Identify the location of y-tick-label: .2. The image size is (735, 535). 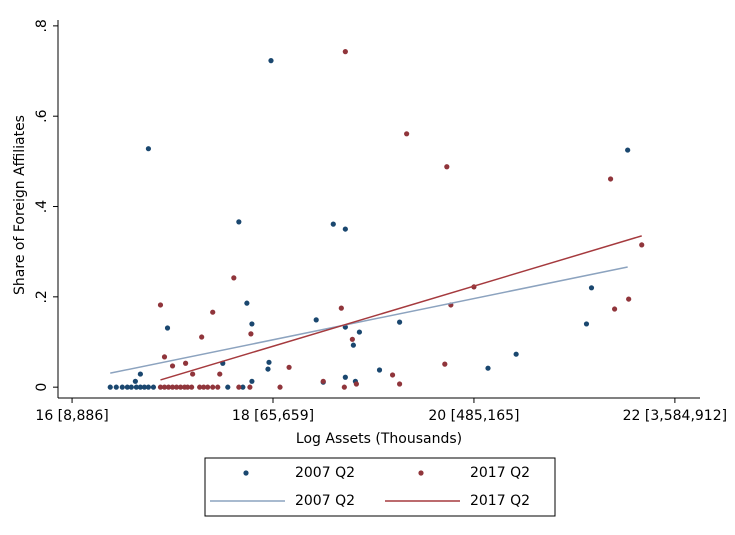
(42, 296).